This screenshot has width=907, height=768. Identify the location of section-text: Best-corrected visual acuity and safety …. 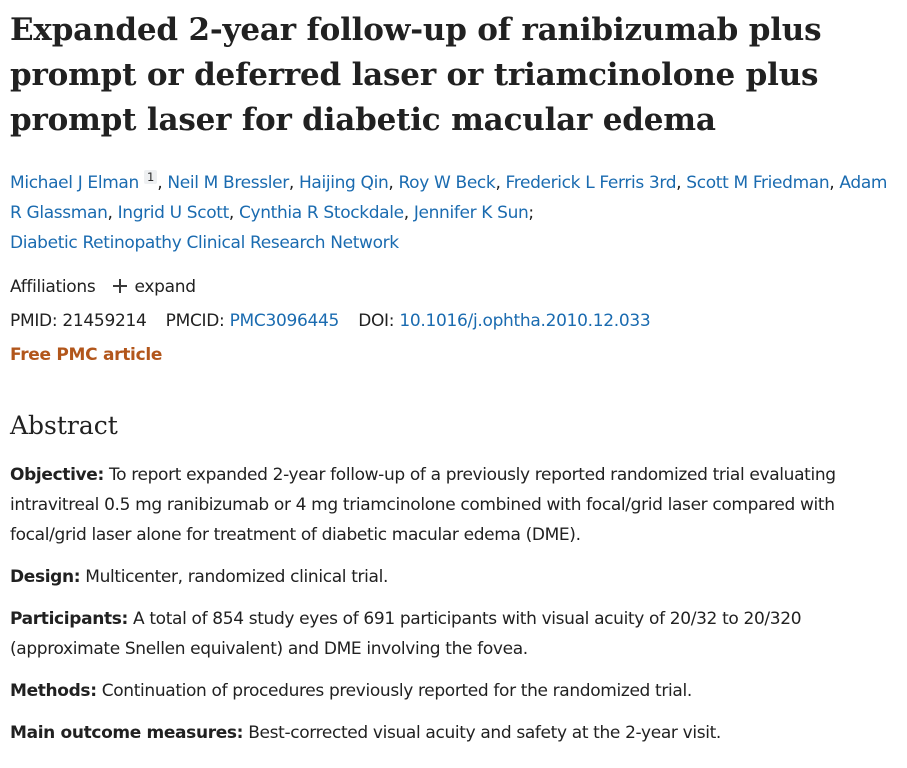
(484, 733).